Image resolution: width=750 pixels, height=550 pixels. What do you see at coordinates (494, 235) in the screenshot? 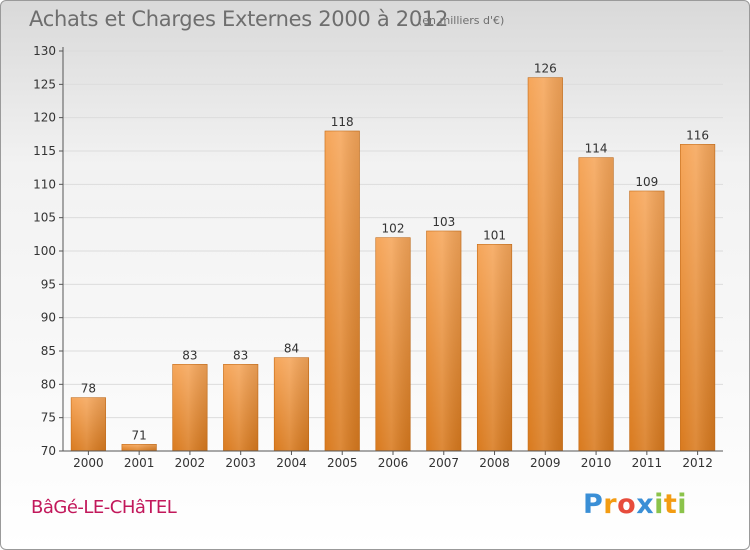
I see `data-label: 101` at bounding box center [494, 235].